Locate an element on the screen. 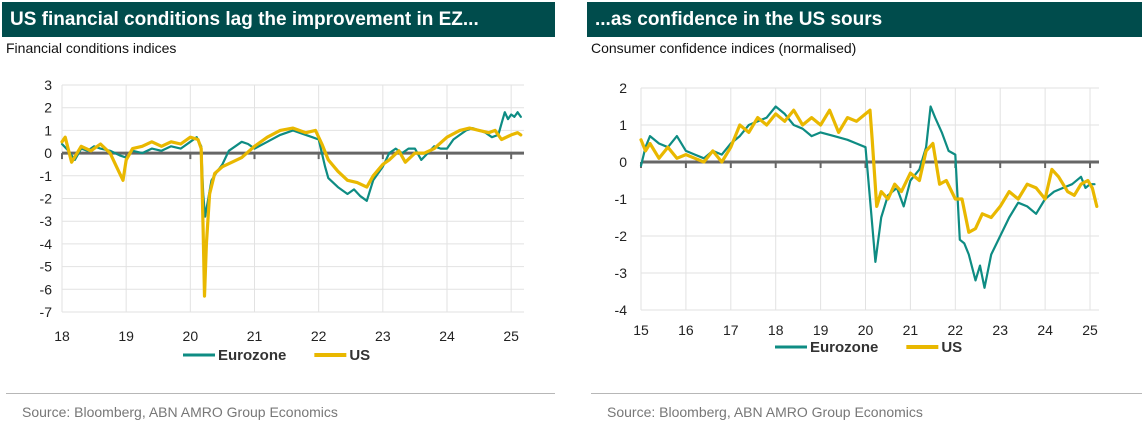 This screenshot has width=1144, height=424. chart-subtitle: Consumer confidence indices (normalised) is located at coordinates (724, 48).